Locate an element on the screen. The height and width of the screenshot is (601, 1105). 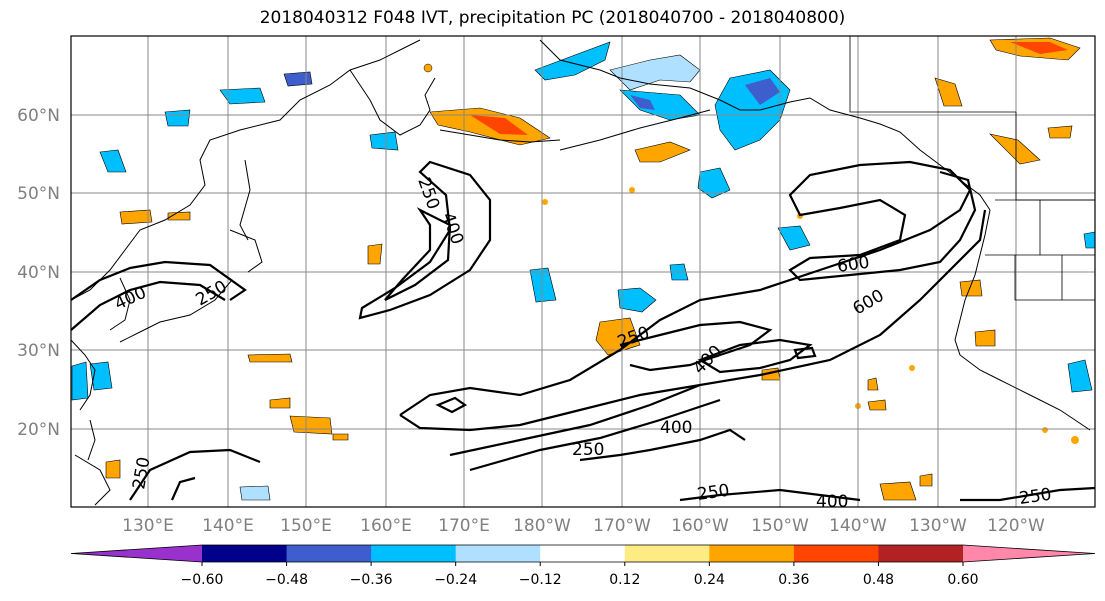
lon-label: 140°W is located at coordinates (858, 526).